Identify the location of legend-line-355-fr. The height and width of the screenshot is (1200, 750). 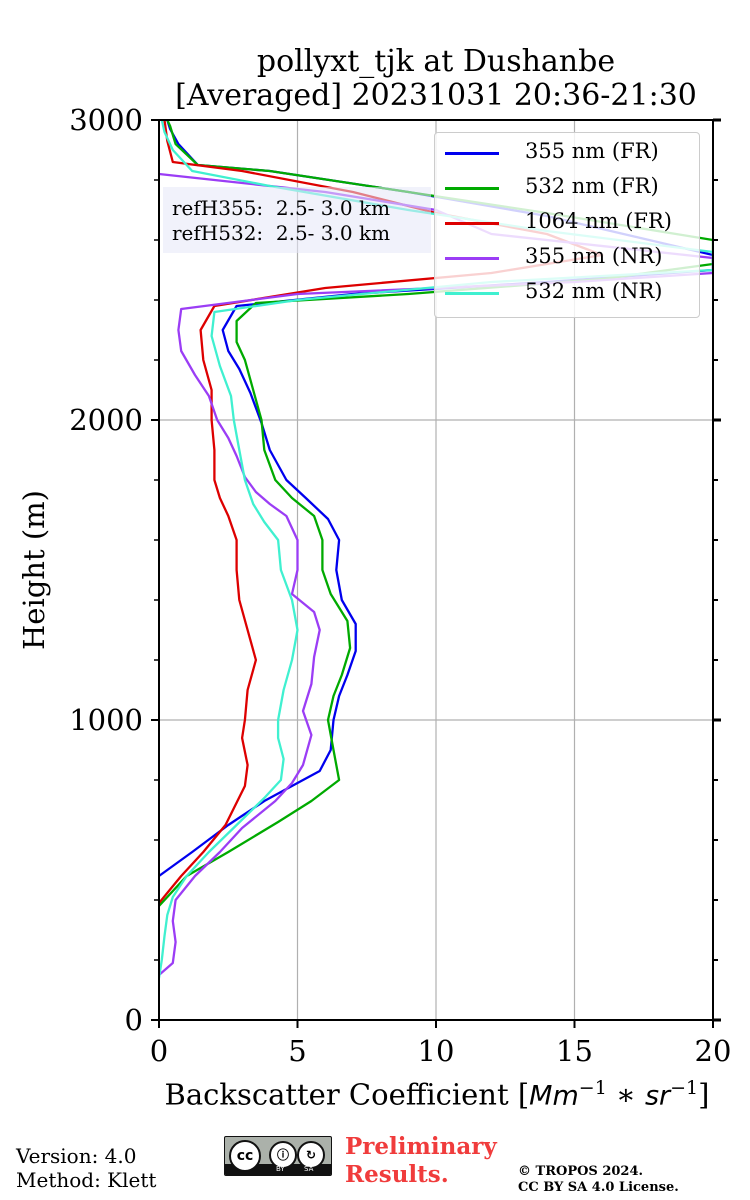
(472, 153).